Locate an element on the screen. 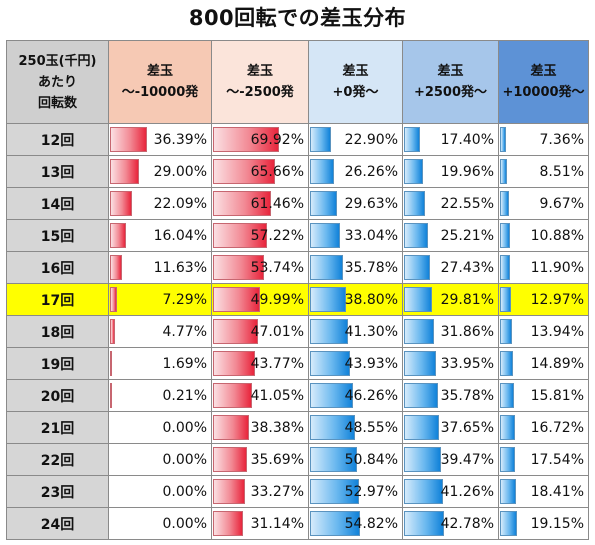 This screenshot has width=595, height=545. table-cell: 29.63% is located at coordinates (355, 203).